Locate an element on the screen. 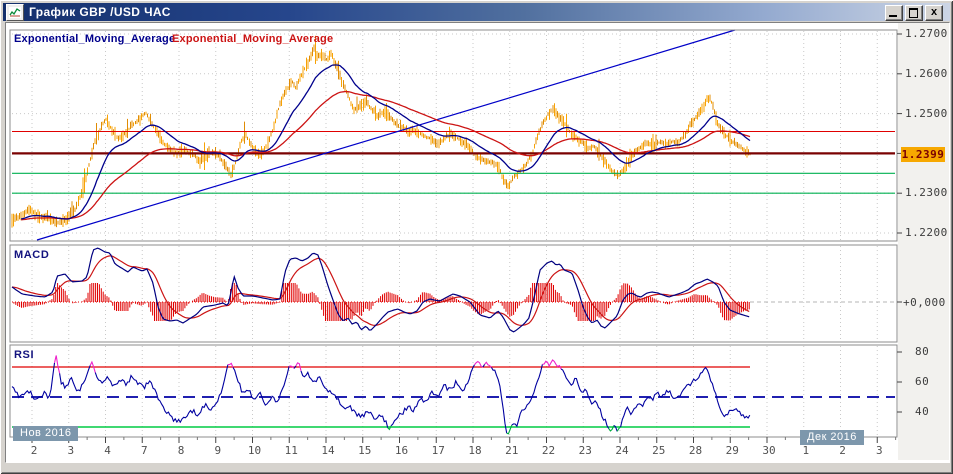  legend-ema-fast: Exponential_Moving_Average is located at coordinates (95, 39).